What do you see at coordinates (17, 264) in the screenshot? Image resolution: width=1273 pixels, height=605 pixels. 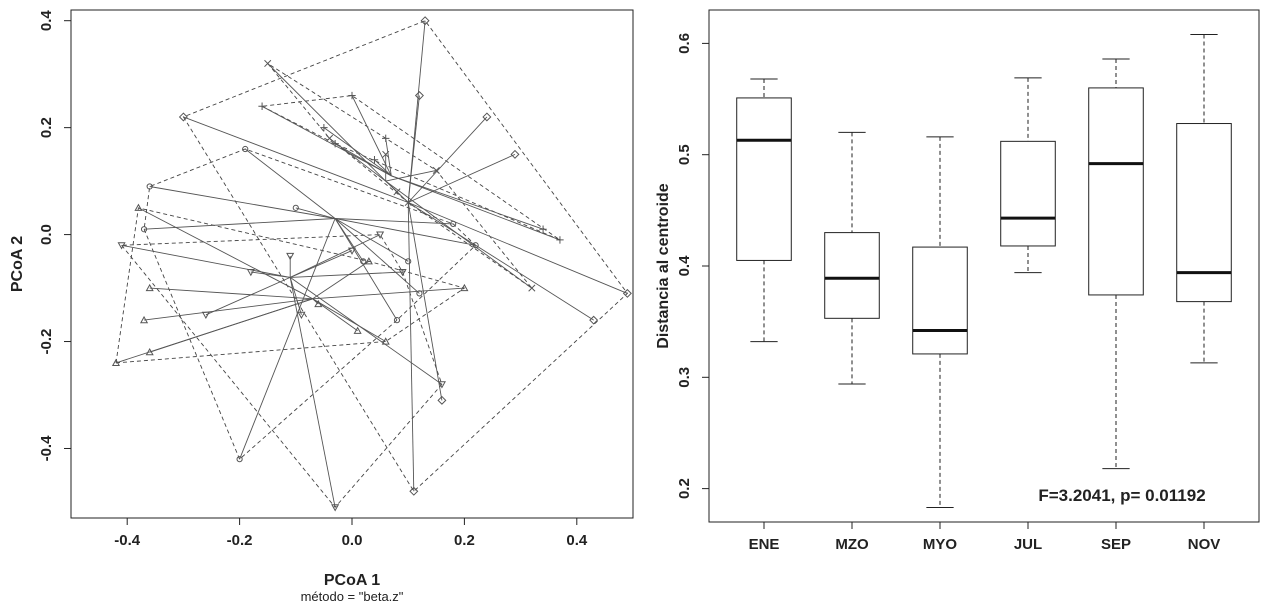 I see `pcoa-y-axis-label: PCoA 2` at bounding box center [17, 264].